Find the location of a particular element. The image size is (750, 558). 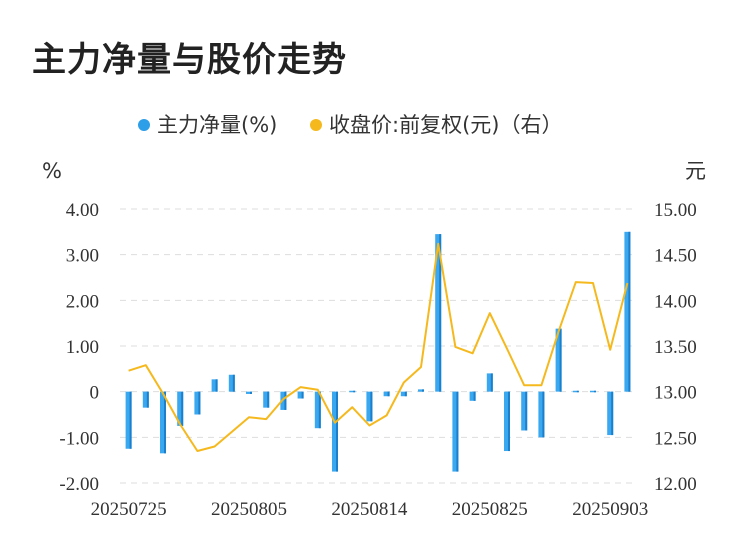

x-axis-label: 20250725 is located at coordinates (129, 509).